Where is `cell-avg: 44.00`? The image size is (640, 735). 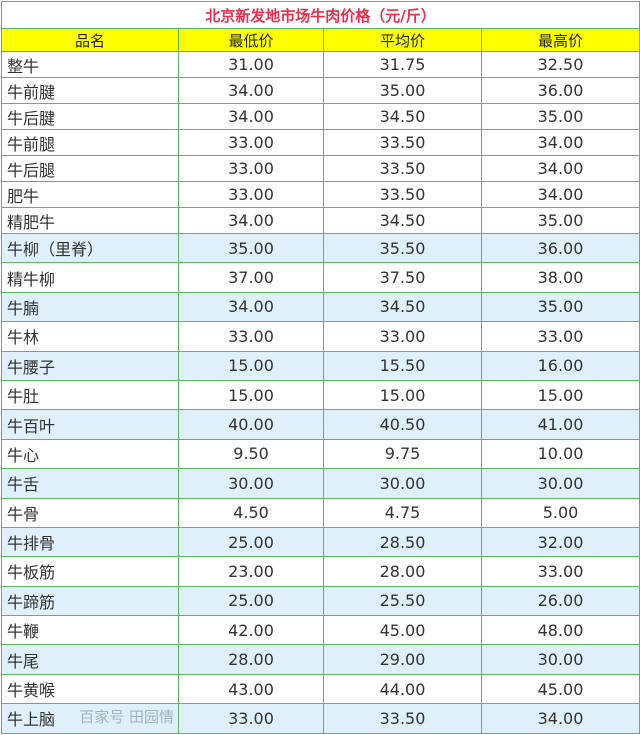 cell-avg: 44.00 is located at coordinates (402, 689).